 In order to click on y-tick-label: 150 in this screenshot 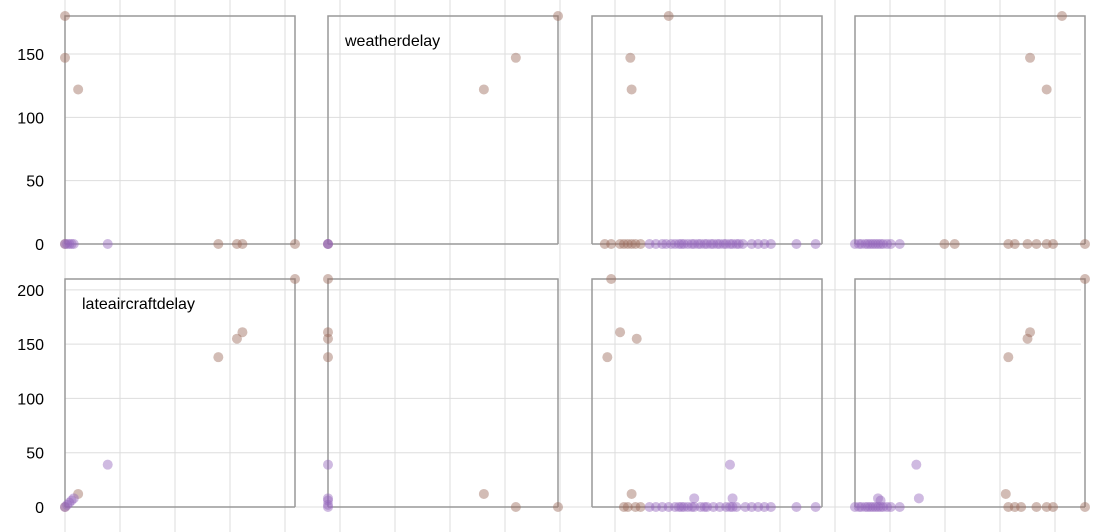, I will do `click(30, 55)`.